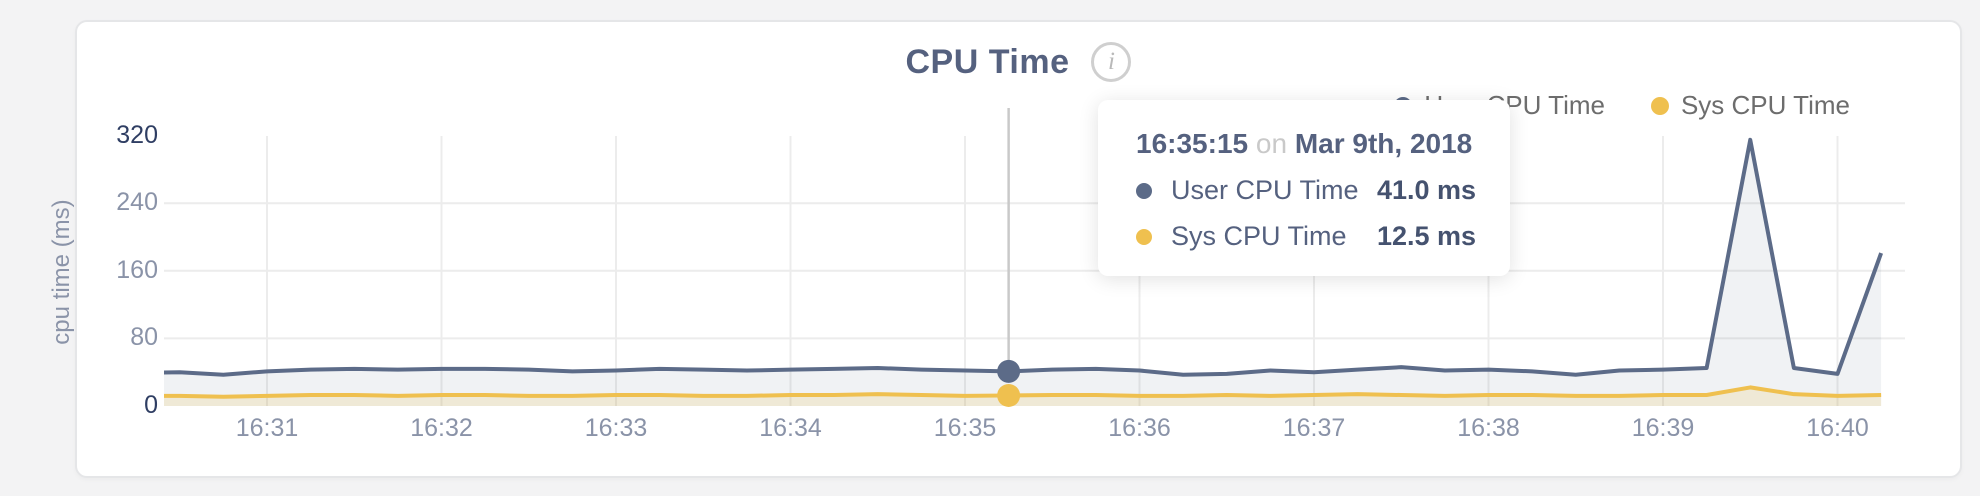 The width and height of the screenshot is (1980, 496). What do you see at coordinates (616, 428) in the screenshot?
I see `x-tick-label: 16:33` at bounding box center [616, 428].